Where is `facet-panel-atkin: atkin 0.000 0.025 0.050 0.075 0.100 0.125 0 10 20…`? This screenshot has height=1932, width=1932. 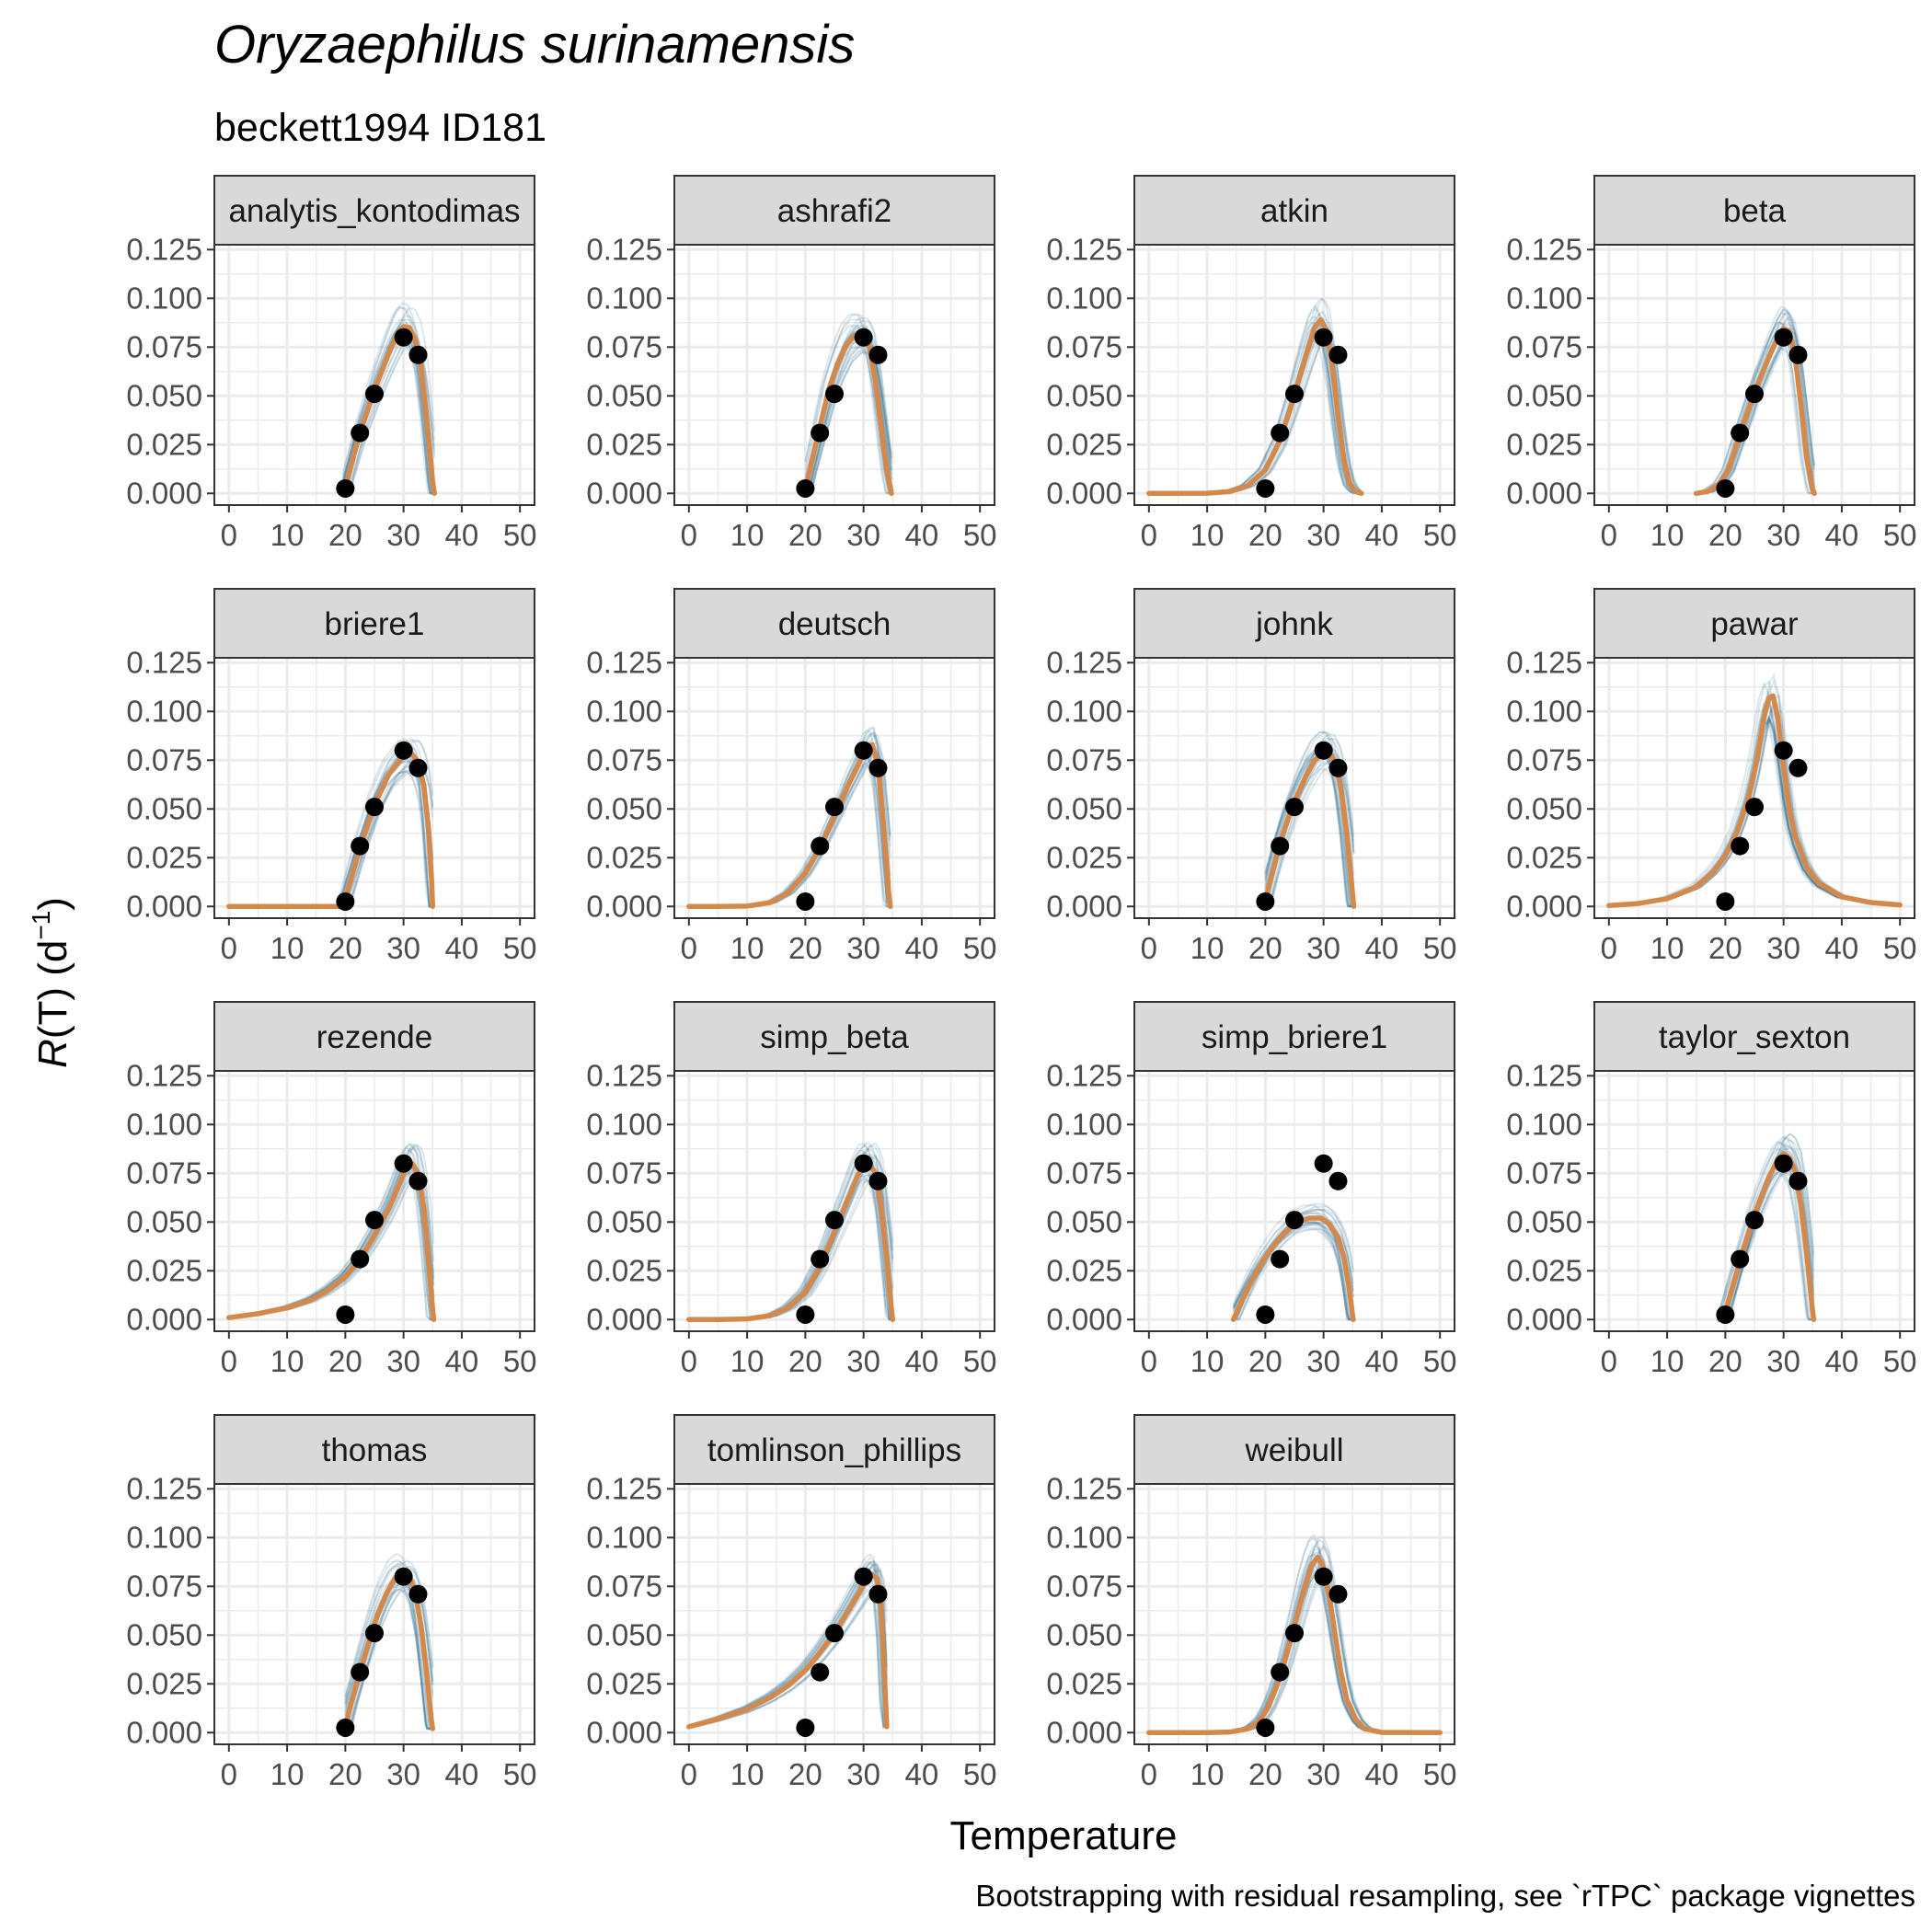 facet-panel-atkin: atkin 0.000 0.025 0.050 0.075 0.100 0.125 0 10 20… is located at coordinates (1251, 363).